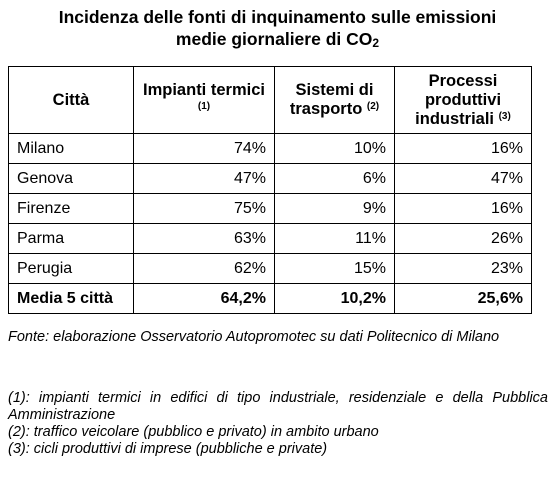 Image resolution: width=555 pixels, height=480 pixels. What do you see at coordinates (71, 208) in the screenshot?
I see `city-cell: Firenze` at bounding box center [71, 208].